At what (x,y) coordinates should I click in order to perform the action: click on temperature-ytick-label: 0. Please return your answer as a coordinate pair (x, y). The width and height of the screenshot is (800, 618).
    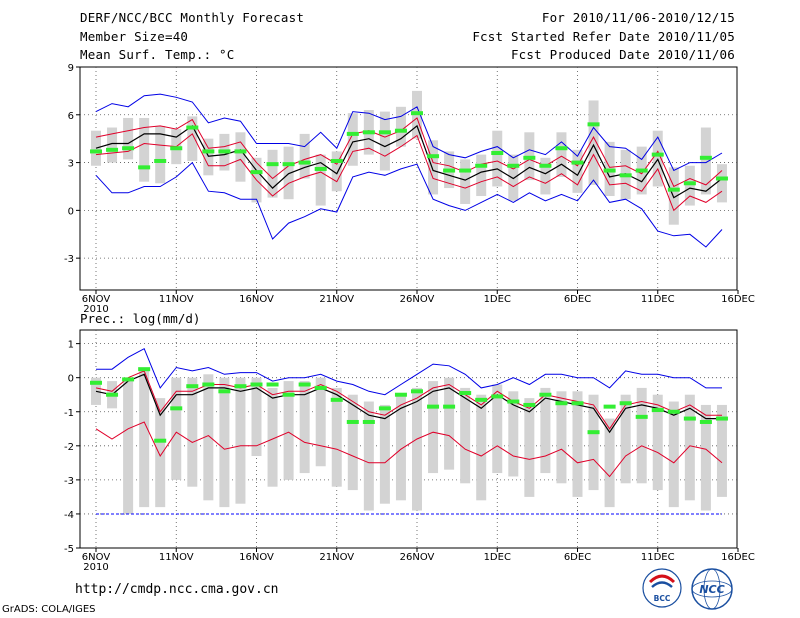
    Looking at the image, I should click on (71, 211).